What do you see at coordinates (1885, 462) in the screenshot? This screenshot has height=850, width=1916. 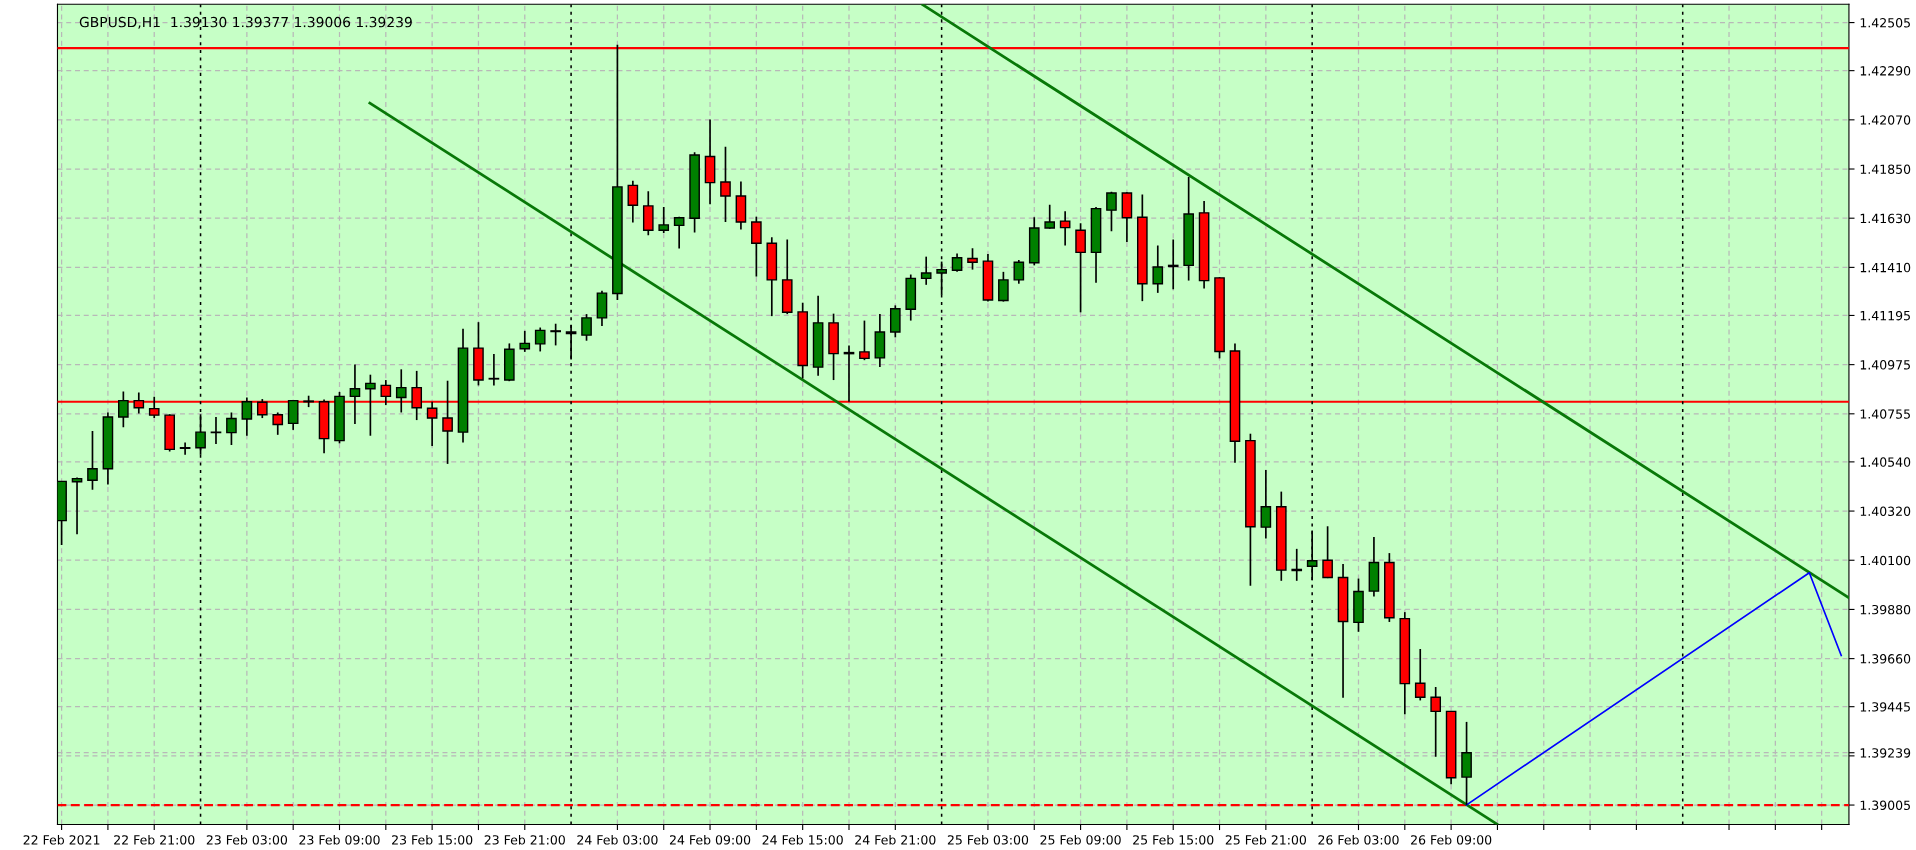 I see `y-tick-label: 1.40540` at bounding box center [1885, 462].